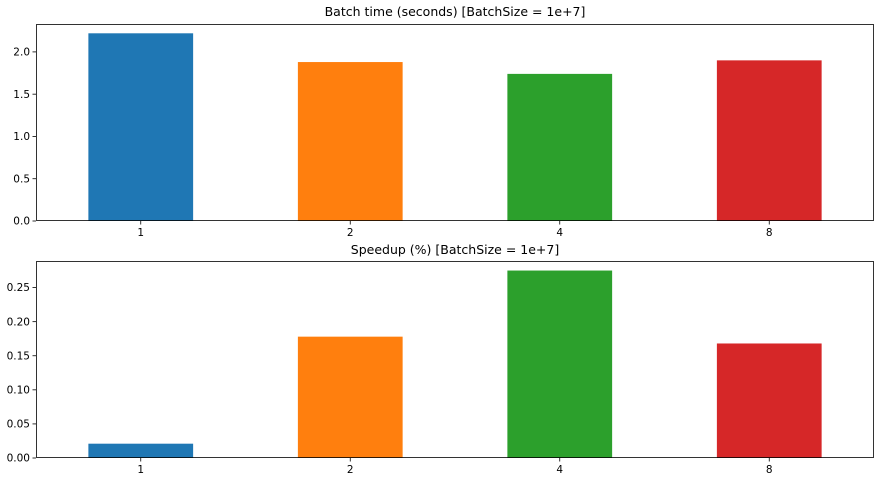 The height and width of the screenshot is (487, 884). What do you see at coordinates (21, 95) in the screenshot?
I see `y-tick-label: 1.5` at bounding box center [21, 95].